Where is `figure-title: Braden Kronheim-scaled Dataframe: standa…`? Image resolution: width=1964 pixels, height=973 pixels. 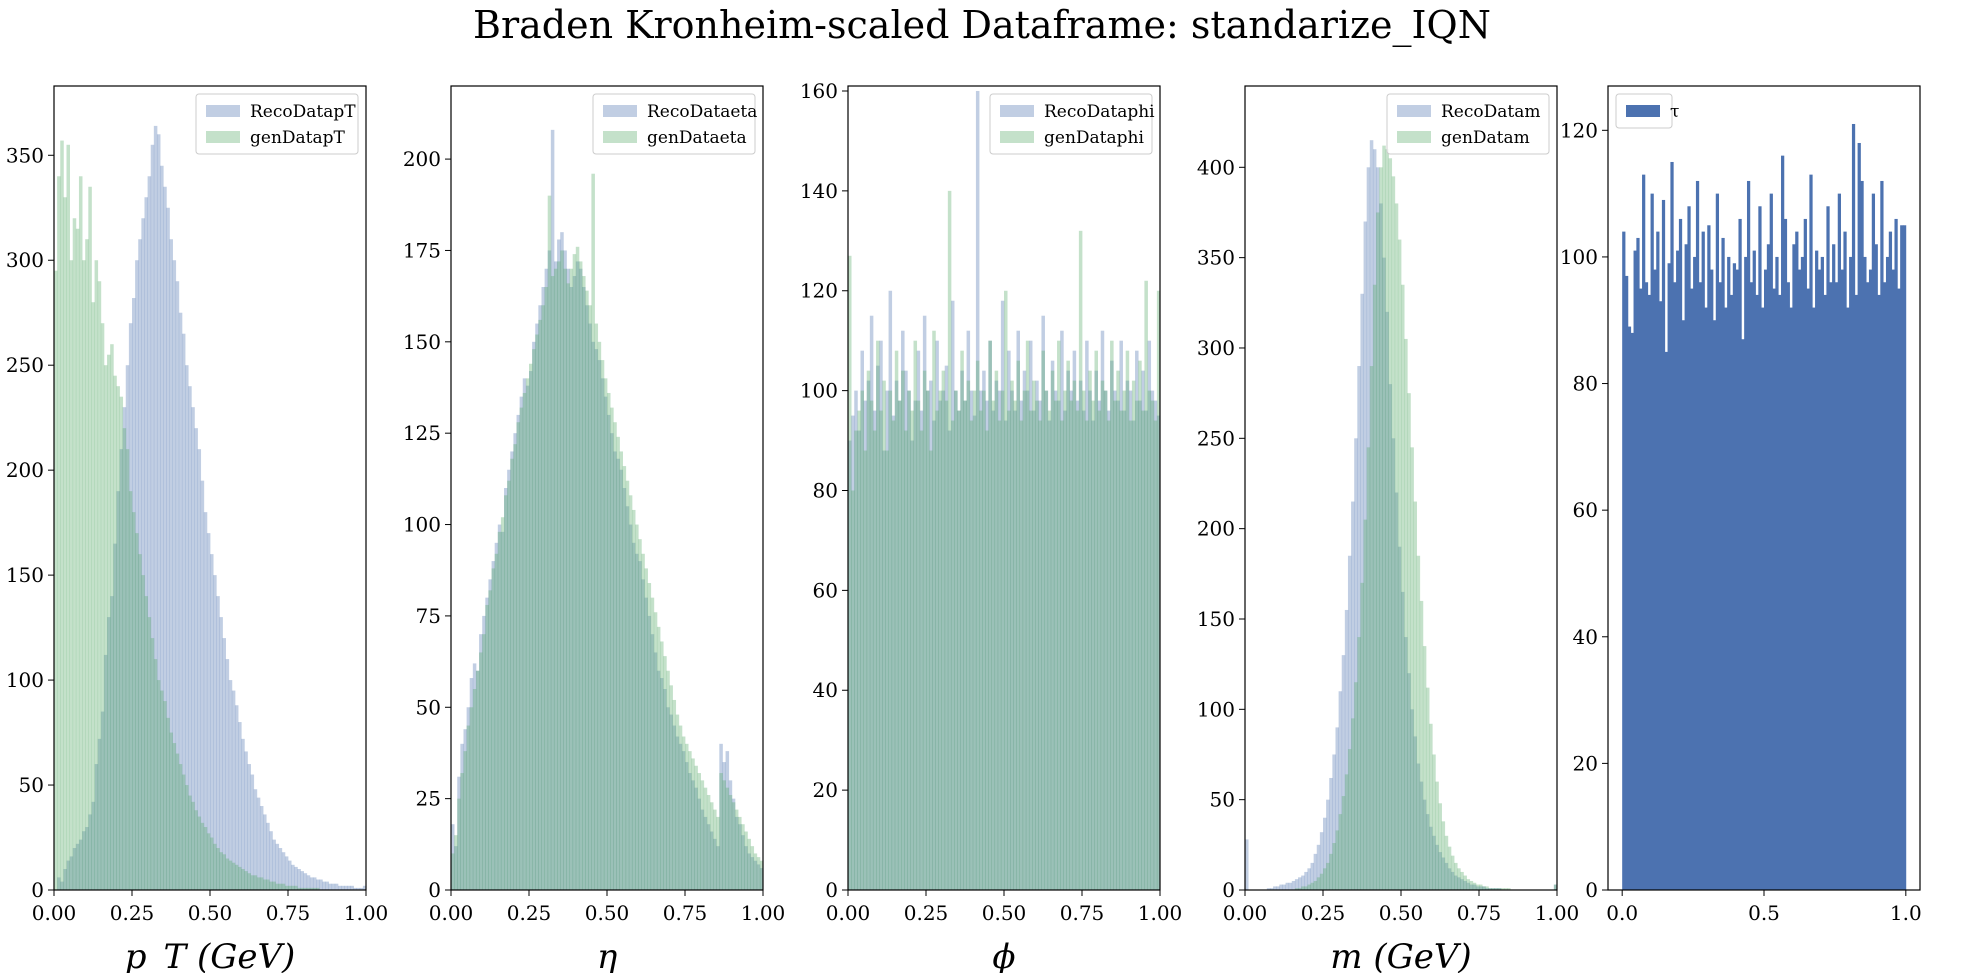 figure-title: Braden Kronheim-scaled Dataframe: standa… is located at coordinates (982, 25).